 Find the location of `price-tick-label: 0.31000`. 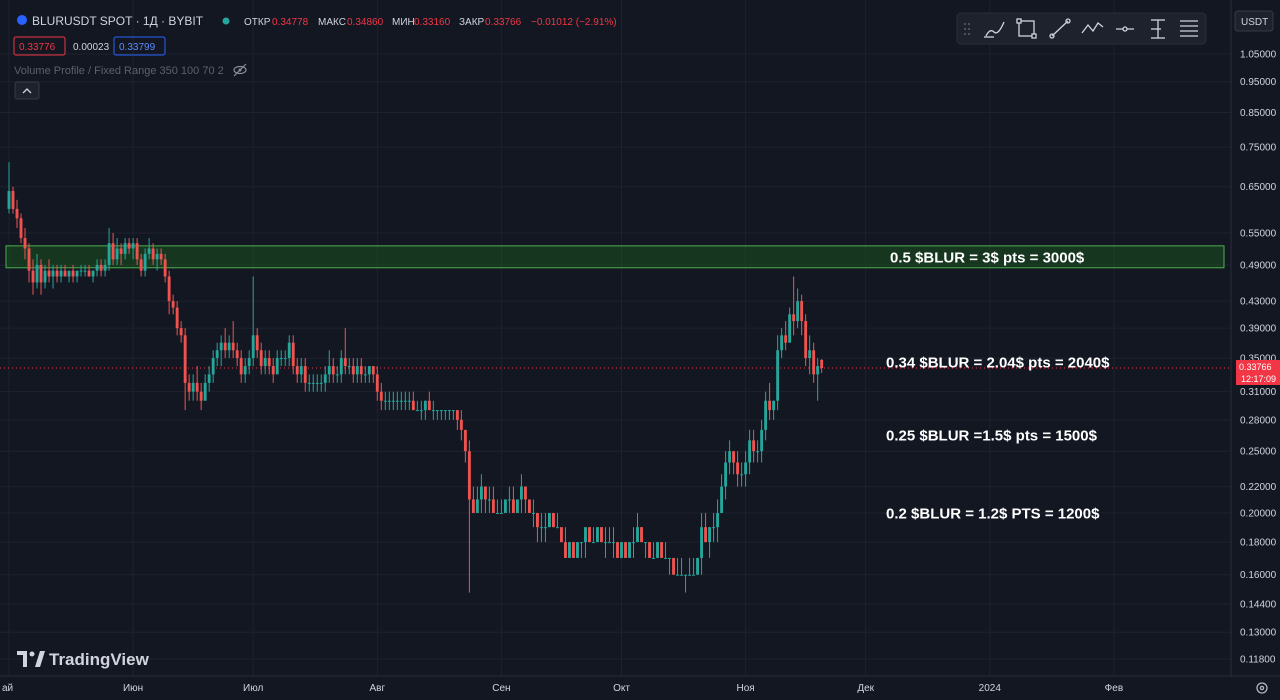

price-tick-label: 0.31000 is located at coordinates (1258, 392).